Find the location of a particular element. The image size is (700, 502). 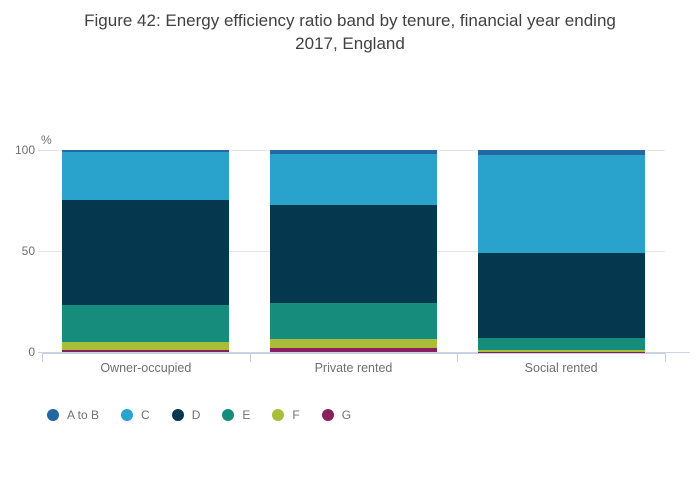

legend-item-a-to-b: A to B is located at coordinates (73, 415).